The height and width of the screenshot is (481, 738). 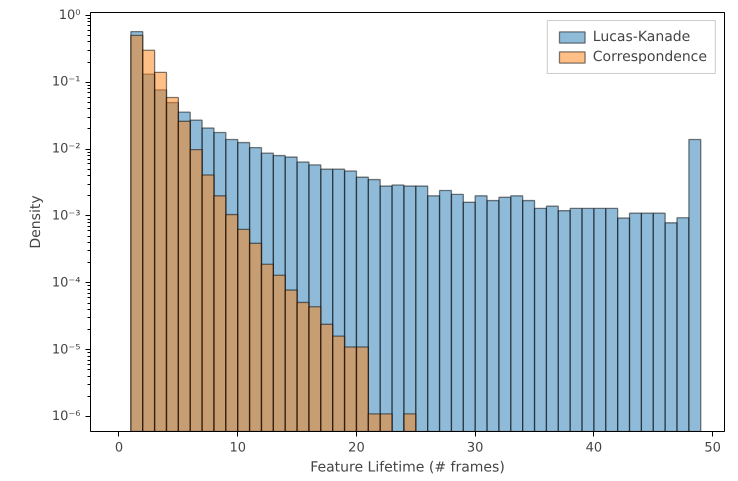 I want to click on y-tick-label: 10⁻⁴, so click(x=66, y=282).